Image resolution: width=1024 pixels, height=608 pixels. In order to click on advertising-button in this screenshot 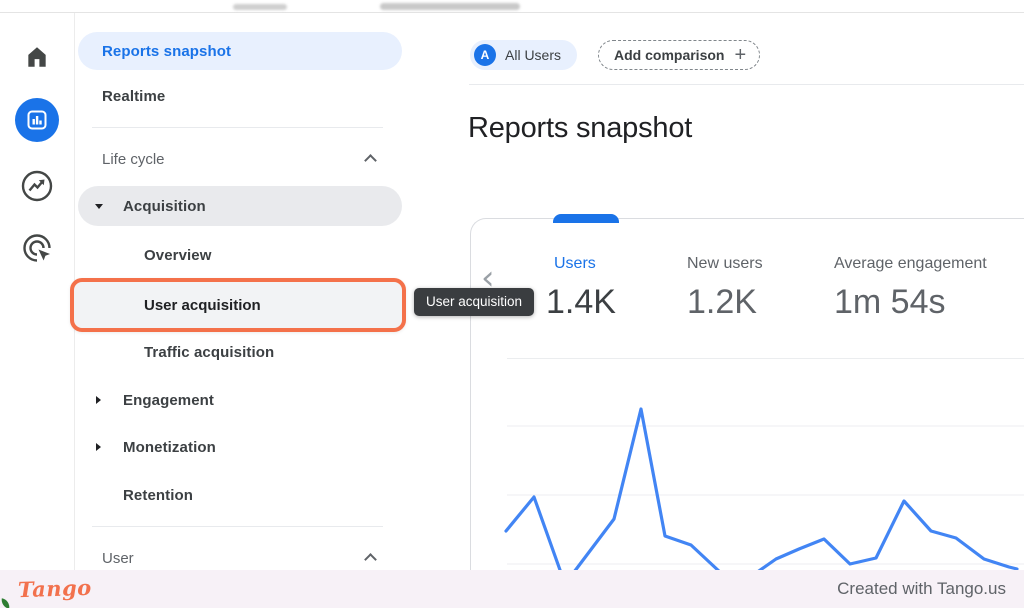, I will do `click(37, 248)`.